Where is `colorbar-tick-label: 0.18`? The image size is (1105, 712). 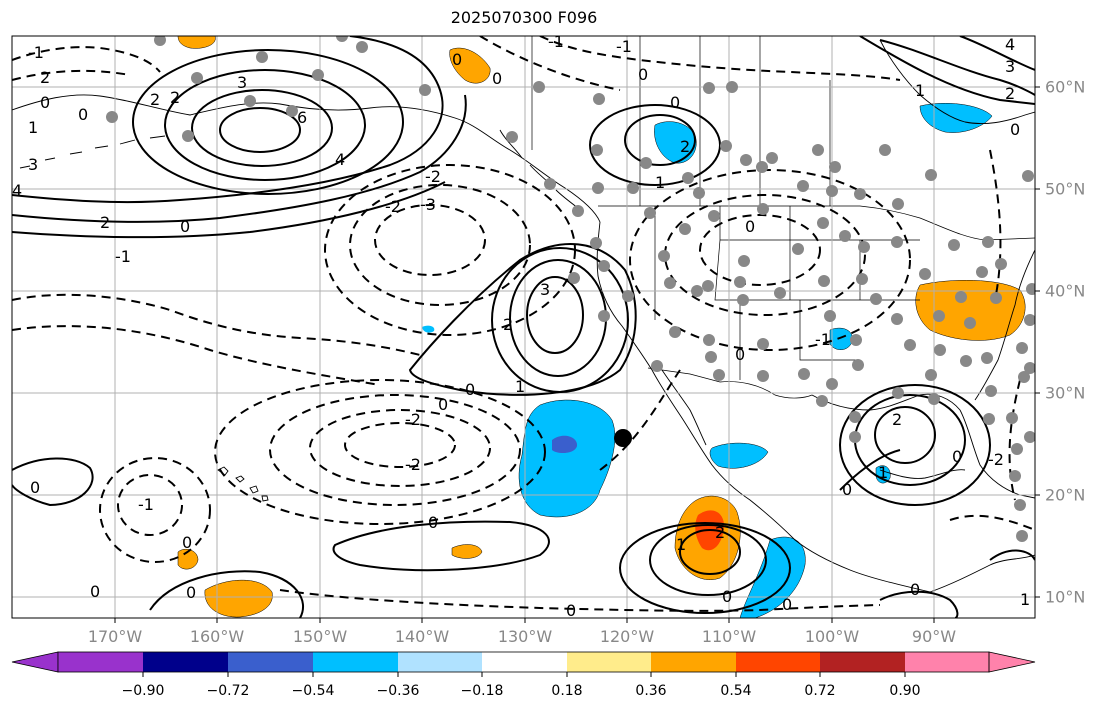
colorbar-tick-label: 0.18 is located at coordinates (567, 691).